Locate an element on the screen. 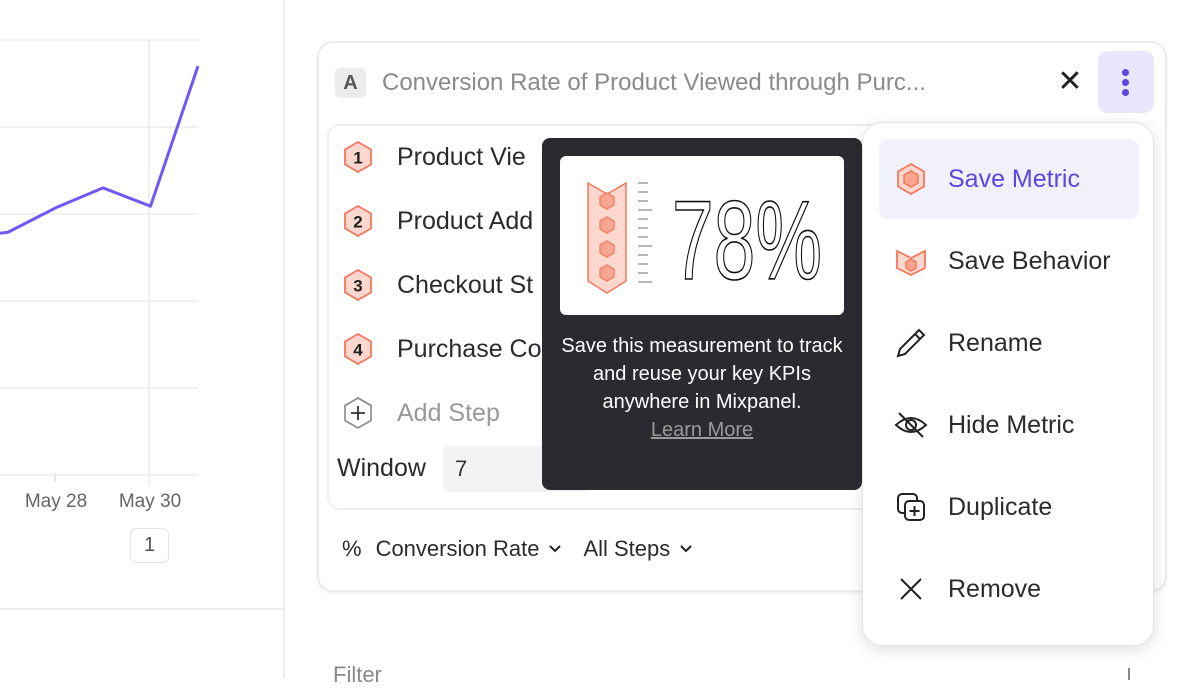  menu-item-hide-metric: Hide Metric is located at coordinates (1009, 425).